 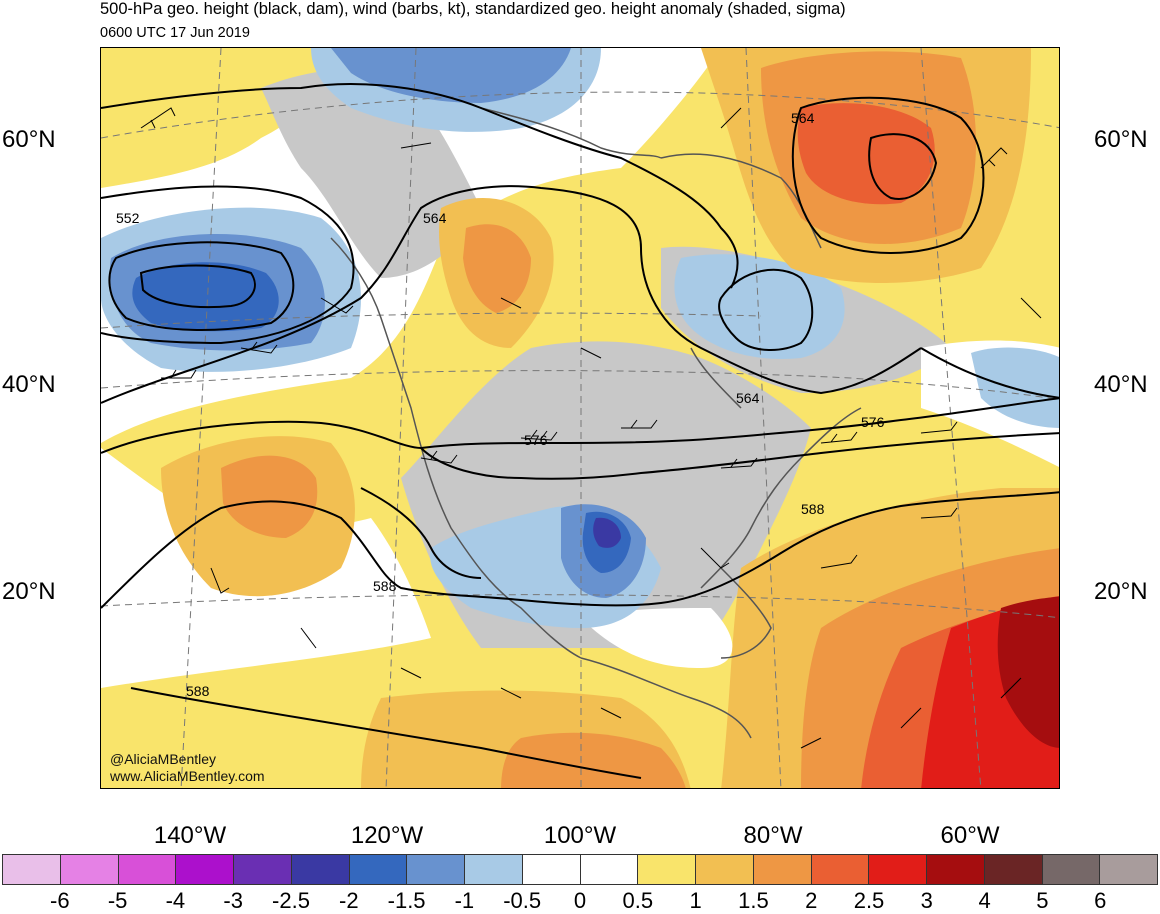 What do you see at coordinates (29, 591) in the screenshot?
I see `lat-label-20n-left: 20°N` at bounding box center [29, 591].